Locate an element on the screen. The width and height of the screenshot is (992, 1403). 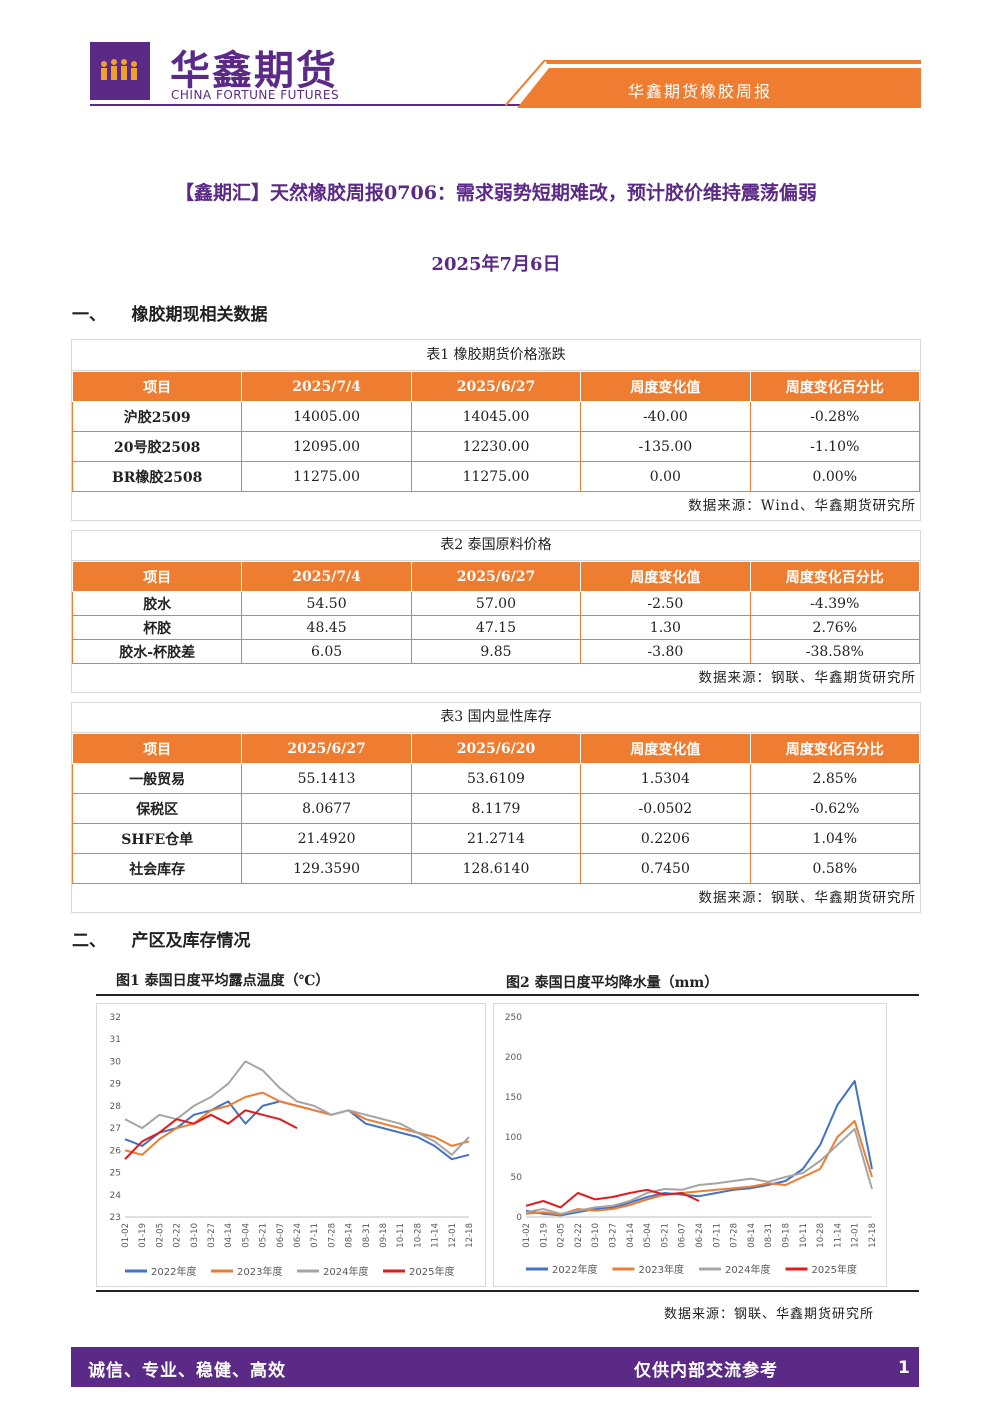
table-source: 数据来源：钢联、华鑫期货研究所 is located at coordinates (807, 678).